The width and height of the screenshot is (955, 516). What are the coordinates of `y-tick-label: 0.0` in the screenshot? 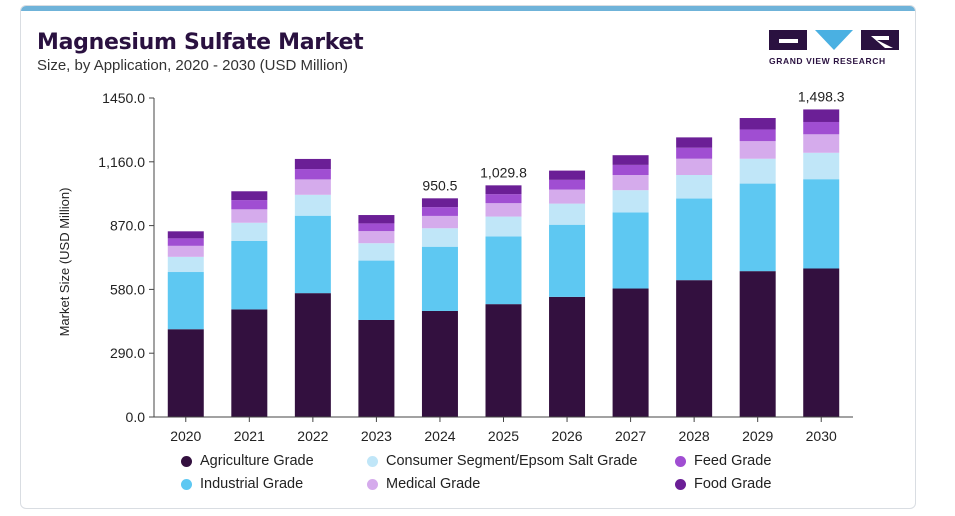 It's located at (136, 417).